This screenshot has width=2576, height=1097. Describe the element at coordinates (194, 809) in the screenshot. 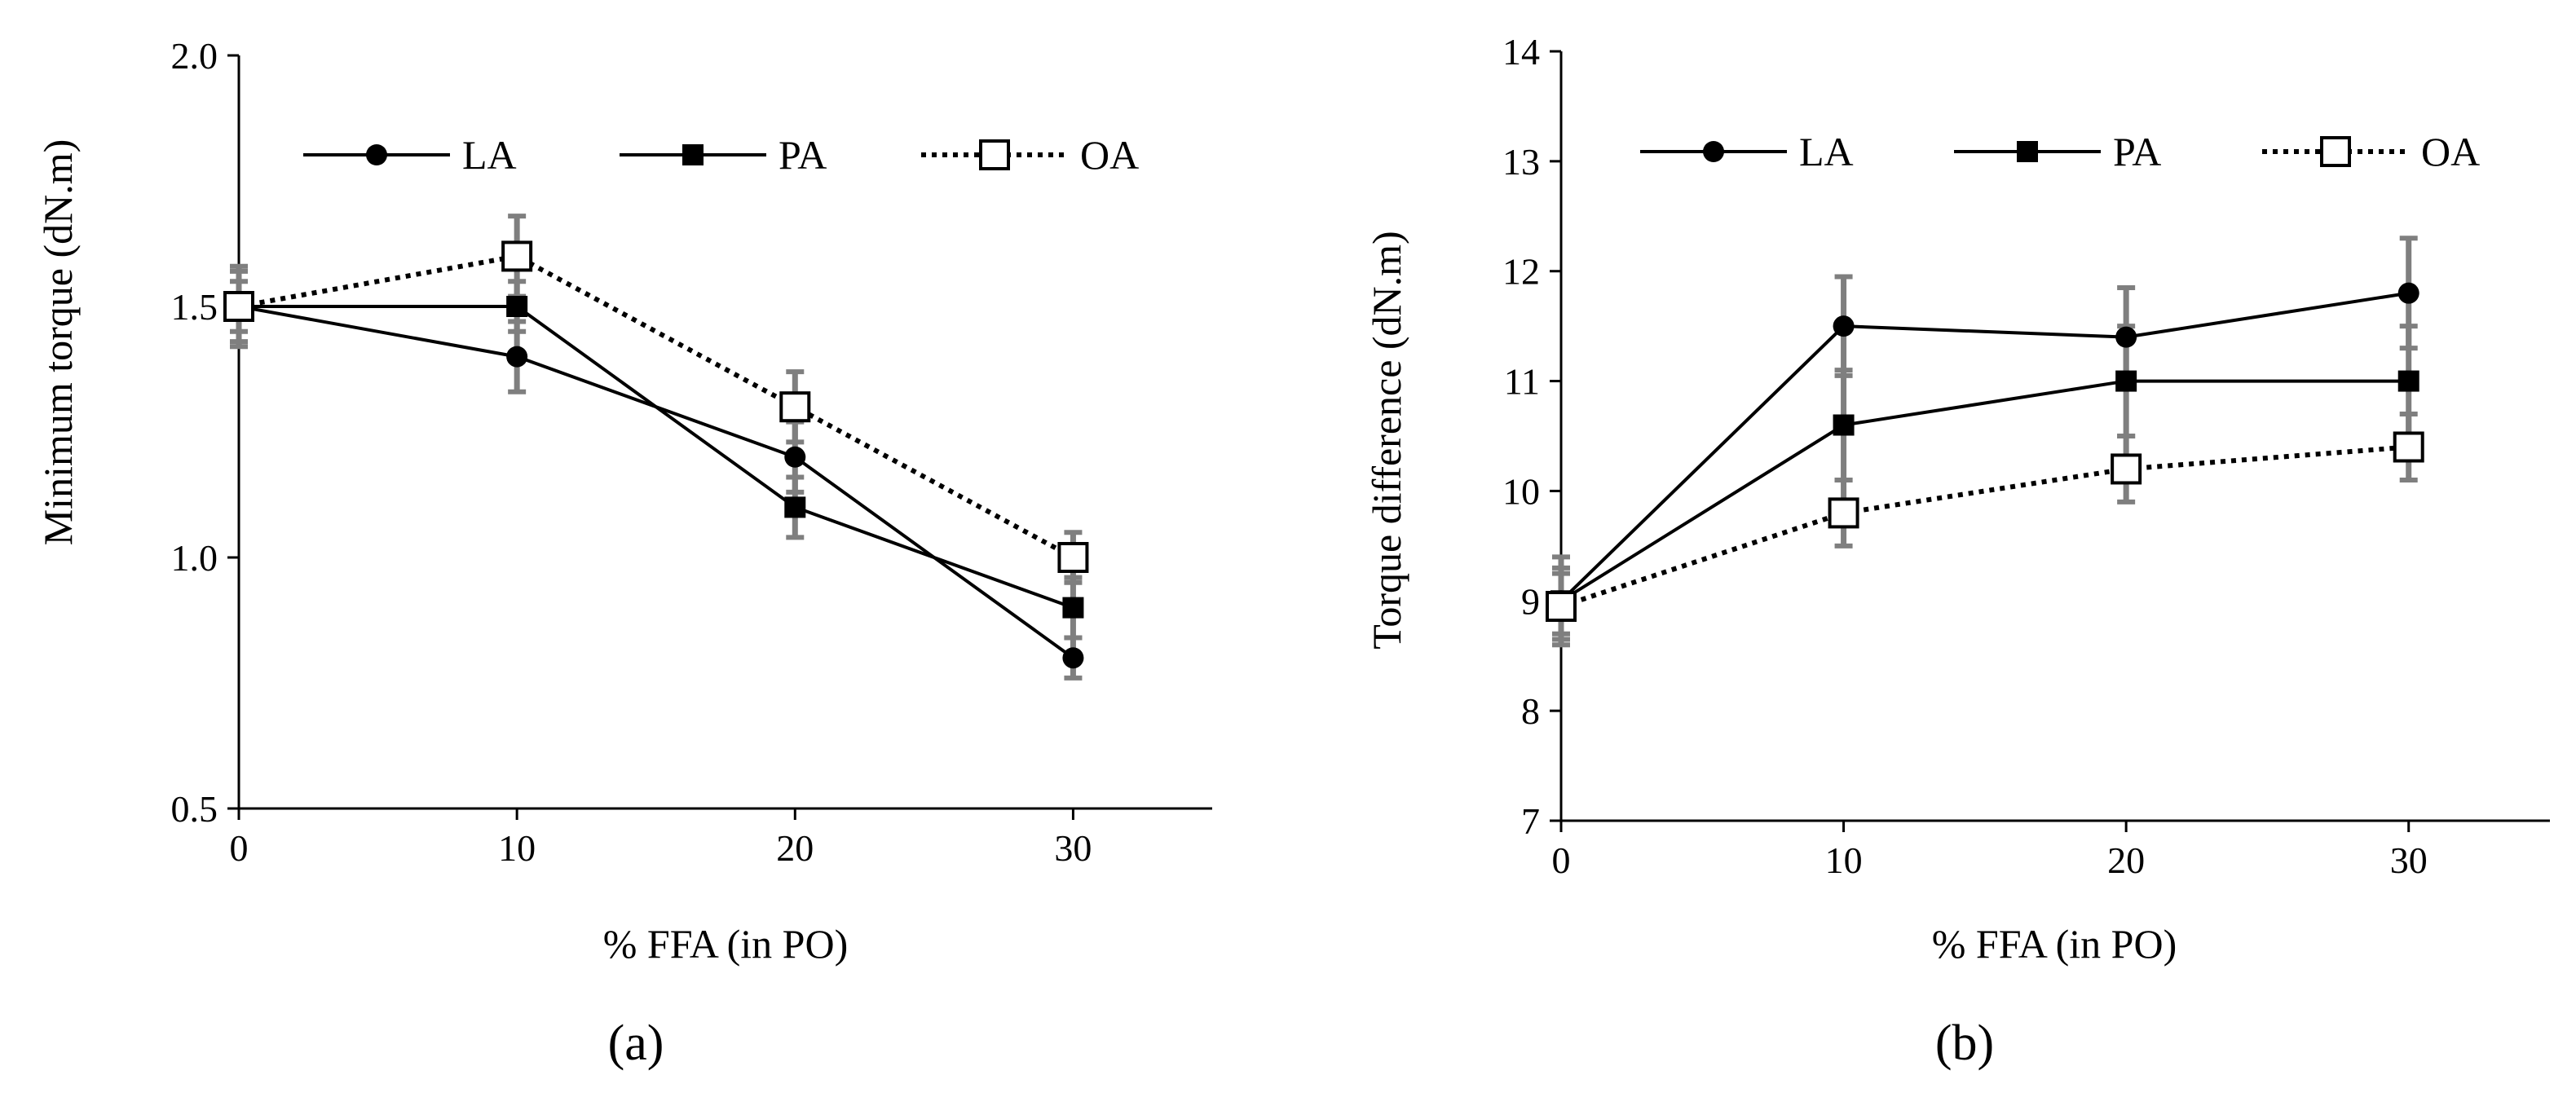

I see `y-tick-label: 0.5` at that location.